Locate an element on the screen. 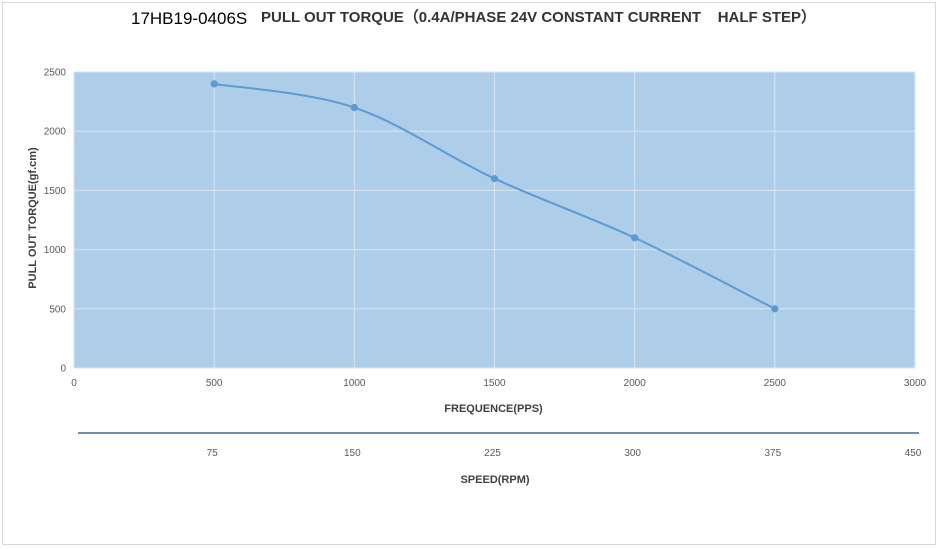 The height and width of the screenshot is (549, 940). y-axis-ticks: 0 500 1000 1500 2000 2500 is located at coordinates (55, 221).